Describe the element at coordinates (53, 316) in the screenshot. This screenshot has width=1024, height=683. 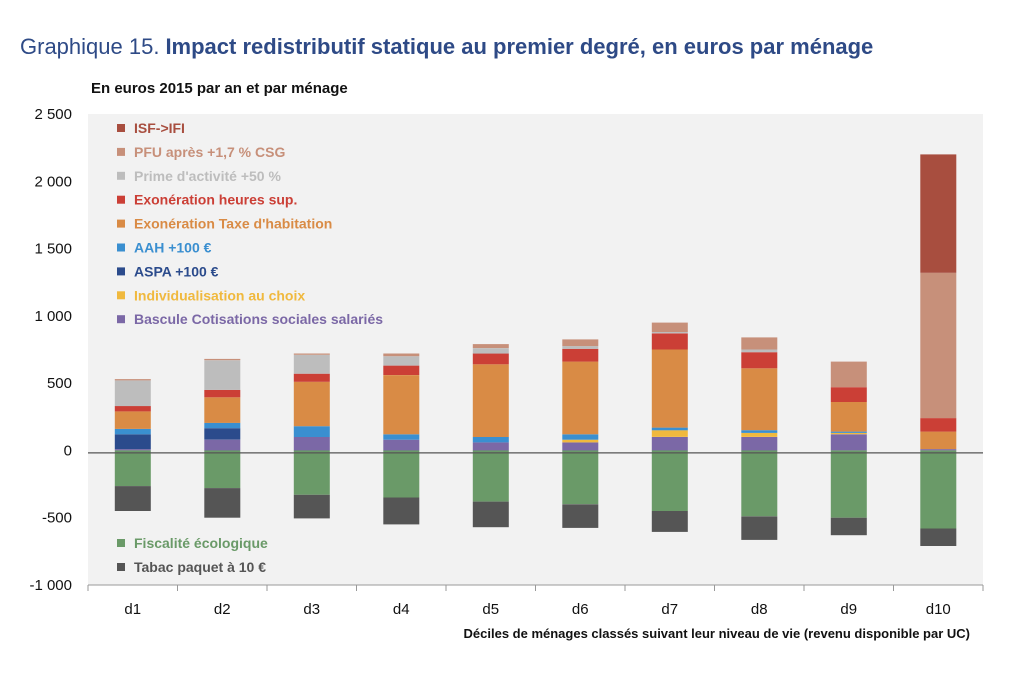
I see `y-tick-label: 1 000` at that location.